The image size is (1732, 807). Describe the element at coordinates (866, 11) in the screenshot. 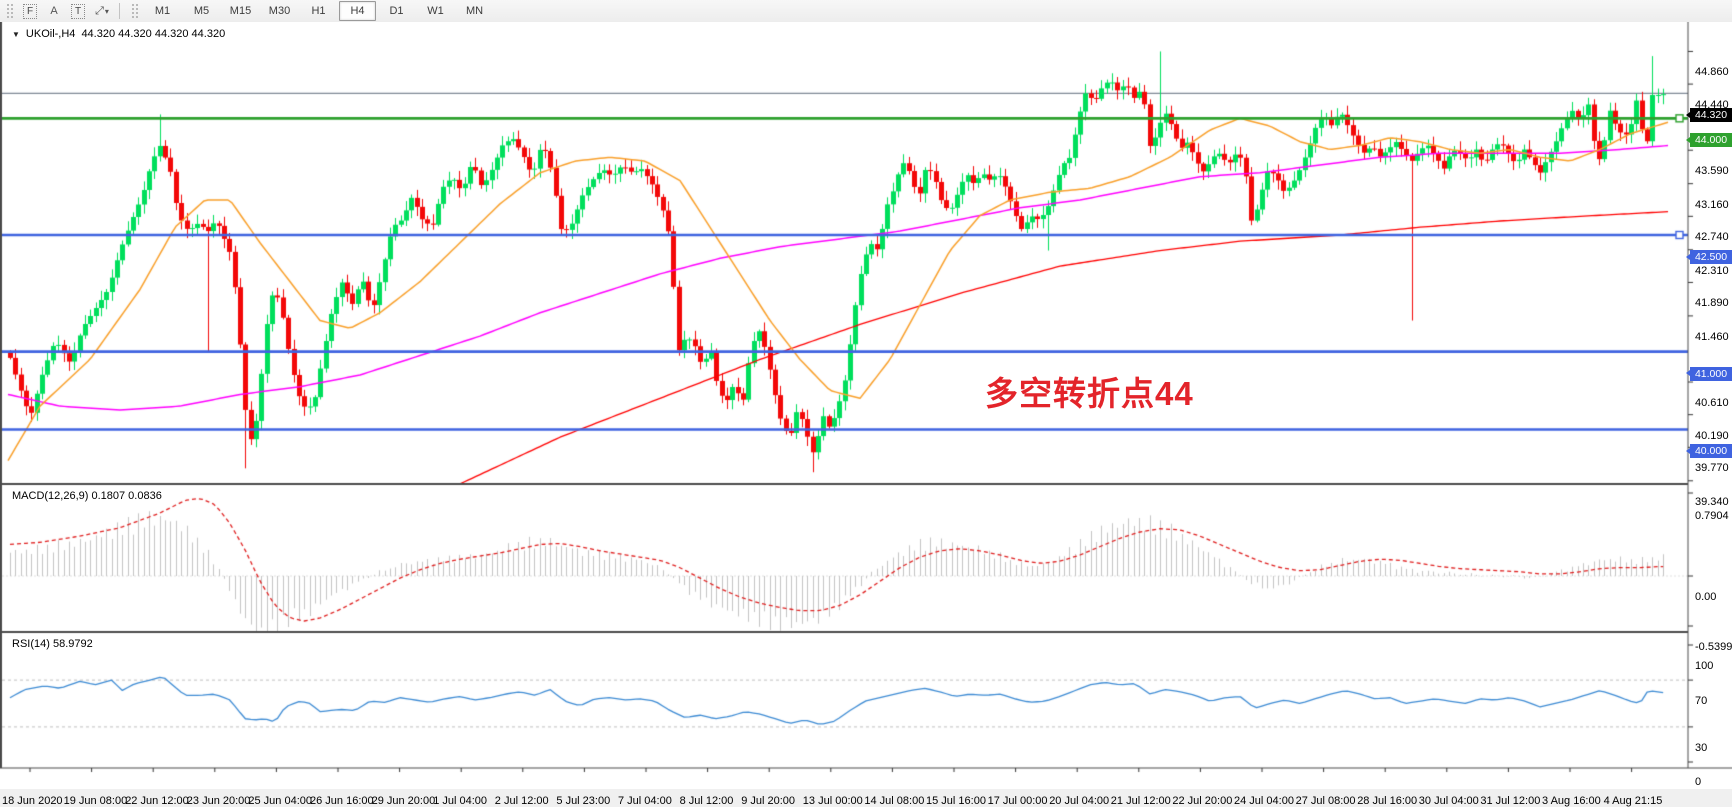

I see `top-toolbar: F A T ⤢ ▾ M1 M5 M15 M30 H1 H4 D1 W1 MN` at that location.